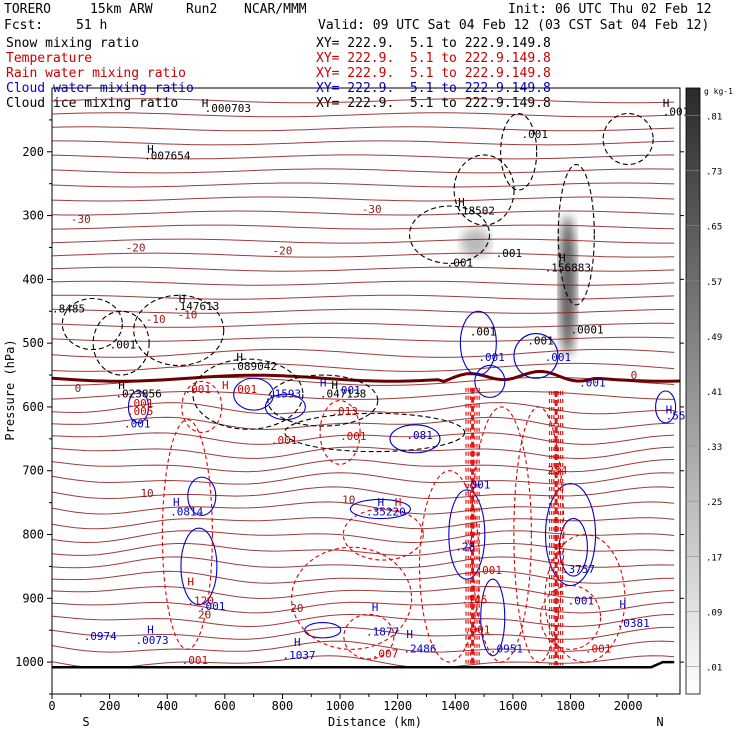 This screenshot has width=740, height=740. I want to click on contour-value-label: .007654, so click(167, 155).